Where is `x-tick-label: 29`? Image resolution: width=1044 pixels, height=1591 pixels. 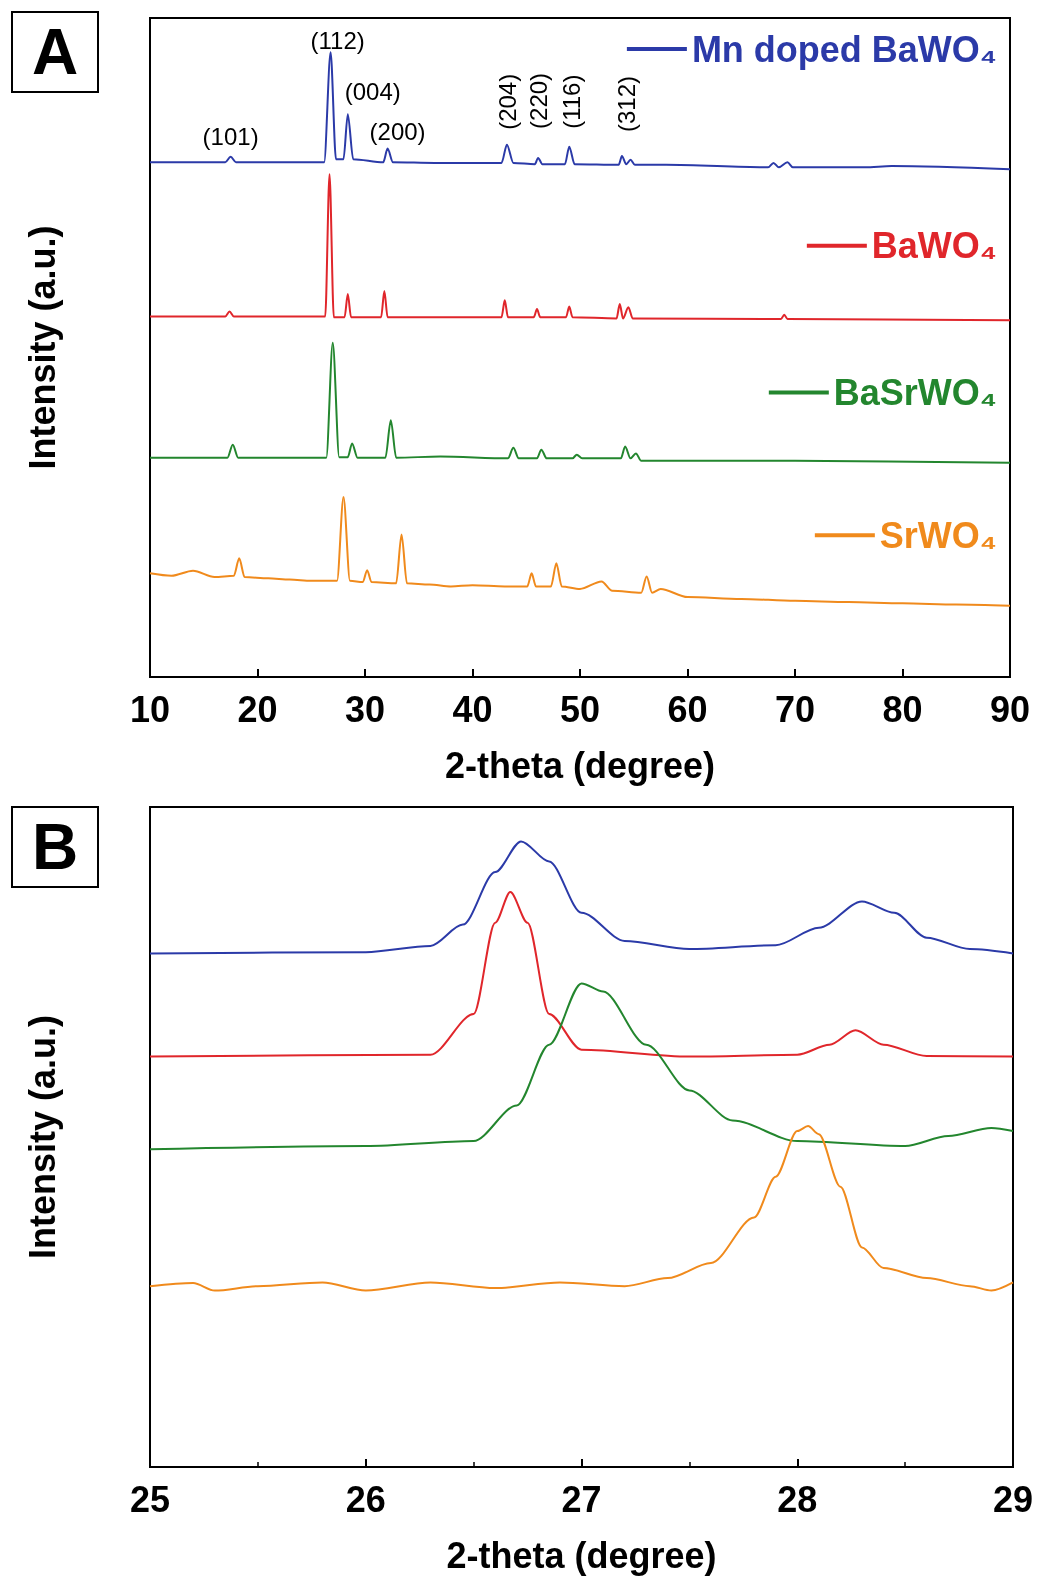
x-tick-label: 29 is located at coordinates (1013, 1499).